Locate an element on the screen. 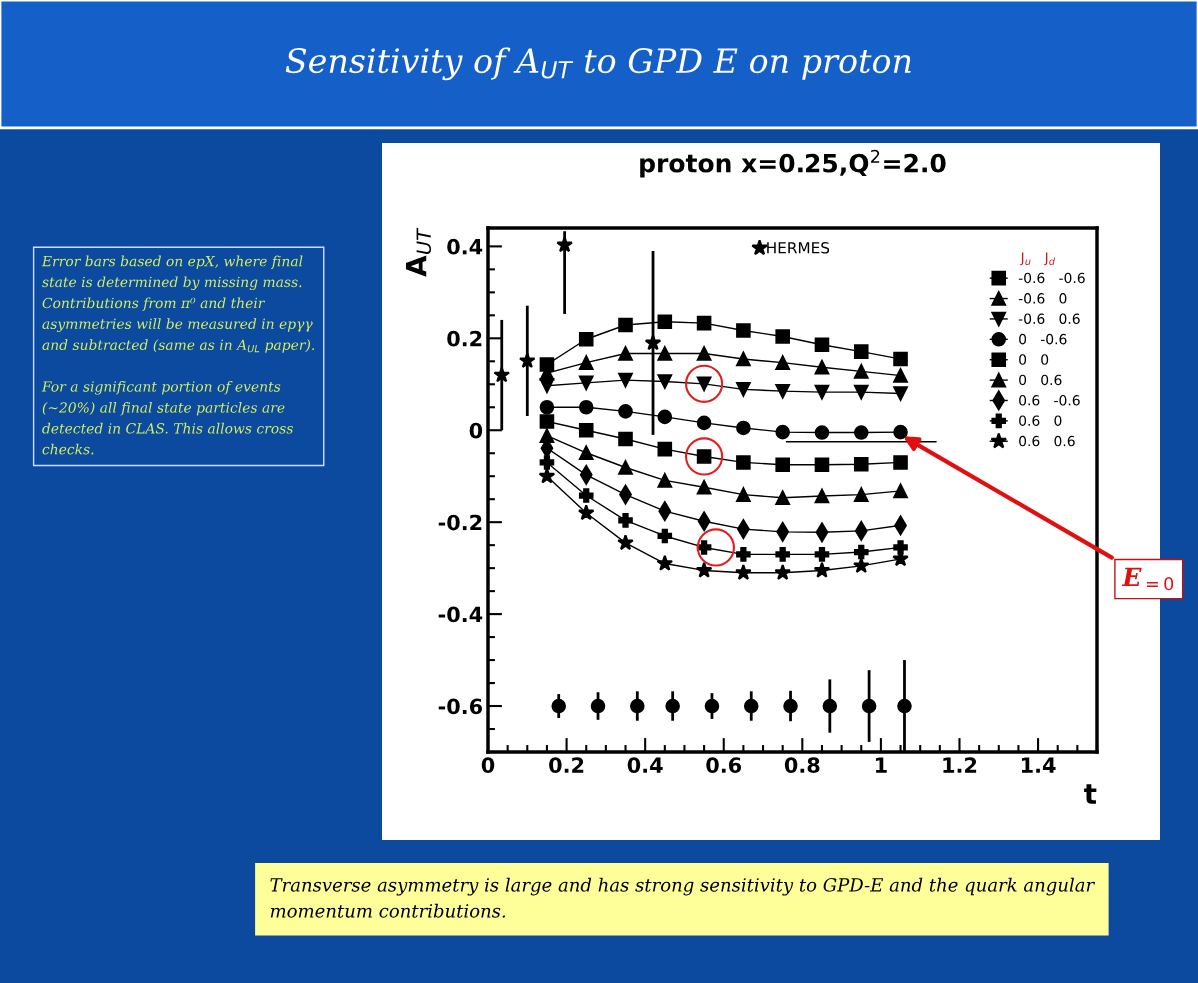 The width and height of the screenshot is (1198, 983). legend-label: -0.6 -0.6 is located at coordinates (1051, 278).